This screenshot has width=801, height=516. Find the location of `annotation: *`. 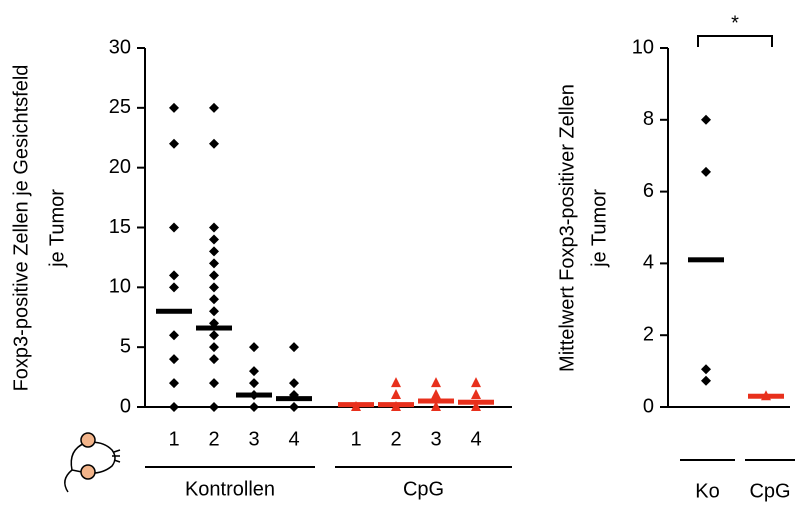

annotation: * is located at coordinates (735, 23).